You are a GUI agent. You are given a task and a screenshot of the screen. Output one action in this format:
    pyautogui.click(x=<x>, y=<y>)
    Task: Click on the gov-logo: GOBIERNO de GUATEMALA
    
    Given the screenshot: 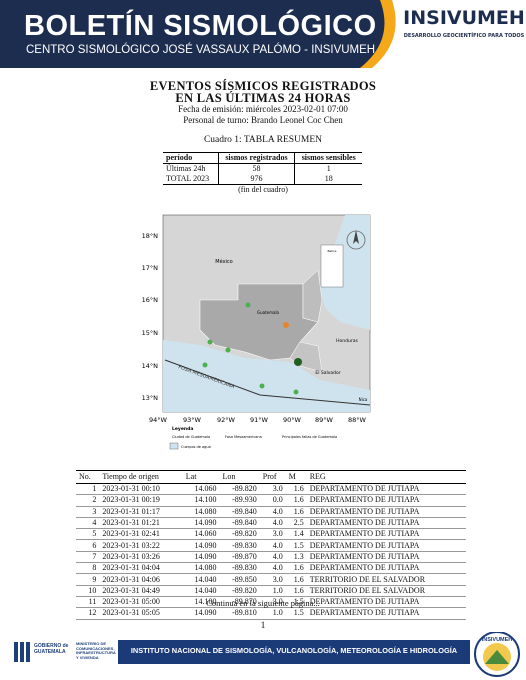 What is the action you would take?
    pyautogui.click(x=51, y=649)
    